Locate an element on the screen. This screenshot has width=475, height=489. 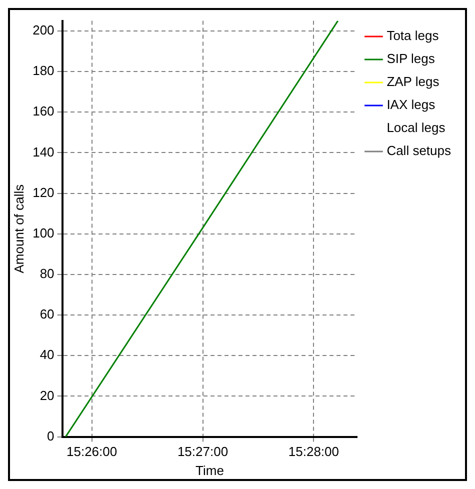
x-axis-title: Time is located at coordinates (210, 470).